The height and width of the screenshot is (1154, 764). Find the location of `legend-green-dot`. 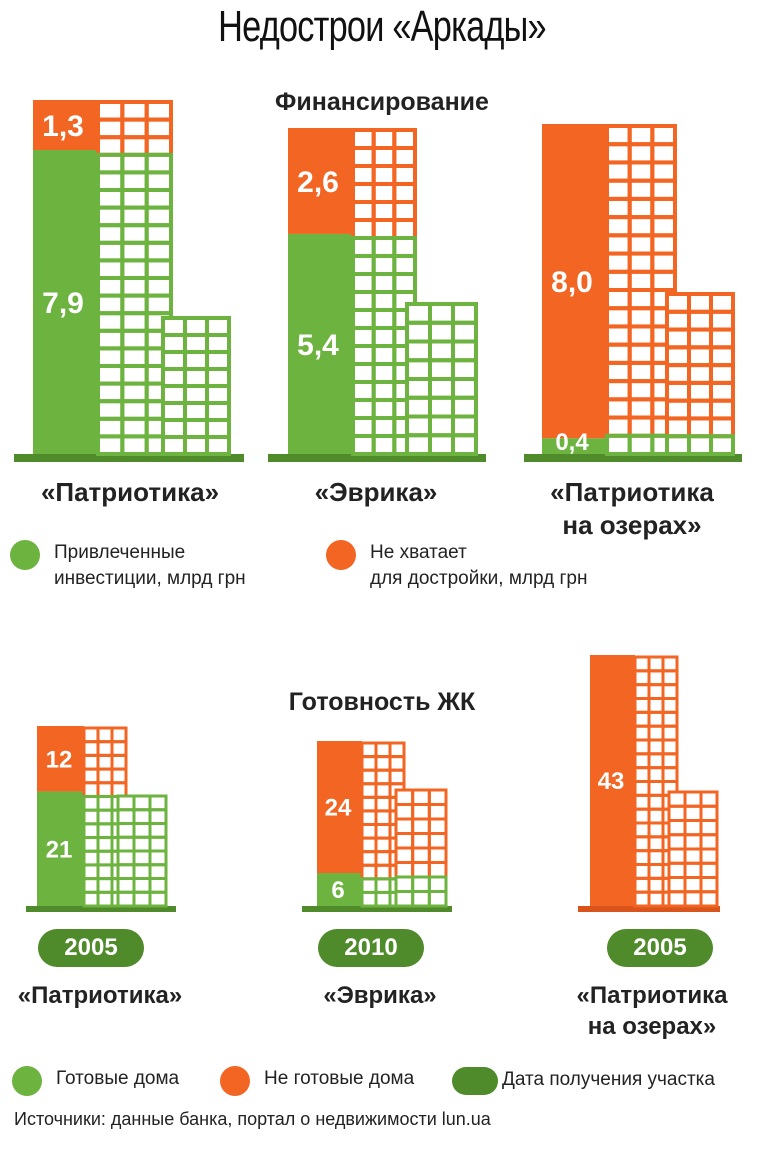

legend-green-dot is located at coordinates (25, 555).